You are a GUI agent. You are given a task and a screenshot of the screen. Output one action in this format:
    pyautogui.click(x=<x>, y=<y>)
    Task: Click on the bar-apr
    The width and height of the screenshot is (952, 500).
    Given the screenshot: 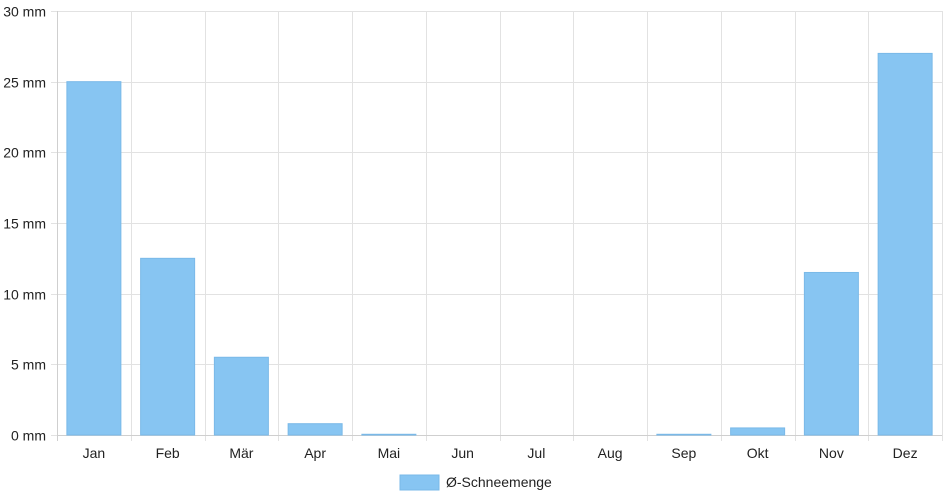 What is the action you would take?
    pyautogui.click(x=315, y=429)
    